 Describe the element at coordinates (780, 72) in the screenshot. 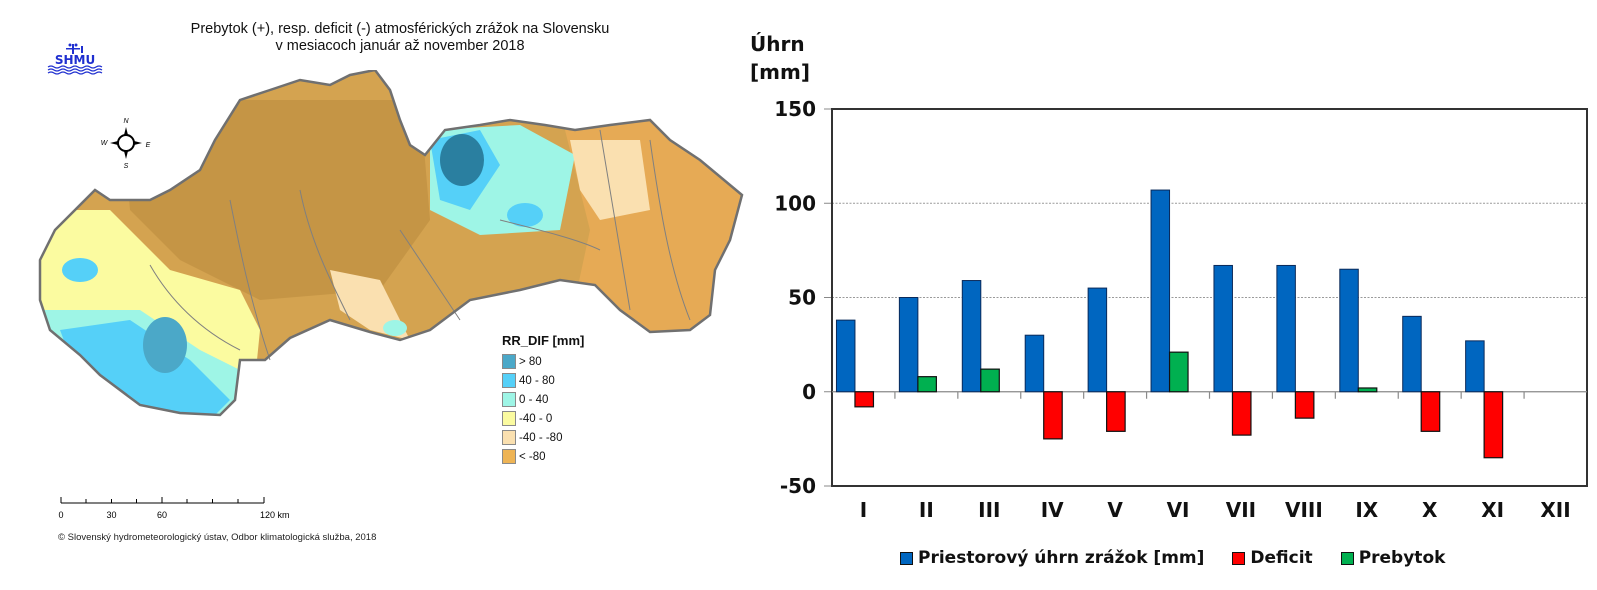

I see `chart-ylabel-line2: [mm]` at that location.